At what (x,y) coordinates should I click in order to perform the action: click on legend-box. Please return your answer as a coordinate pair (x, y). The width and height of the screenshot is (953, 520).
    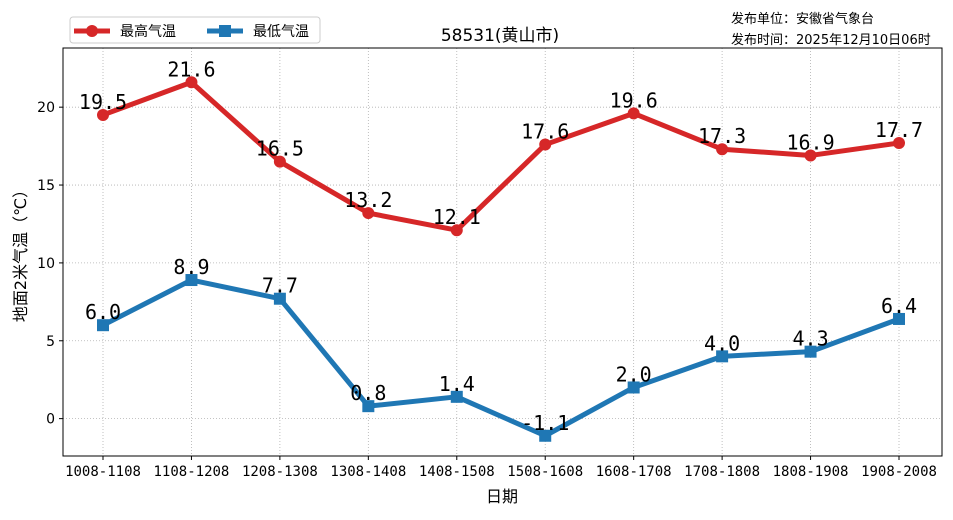
    Looking at the image, I should click on (195, 30).